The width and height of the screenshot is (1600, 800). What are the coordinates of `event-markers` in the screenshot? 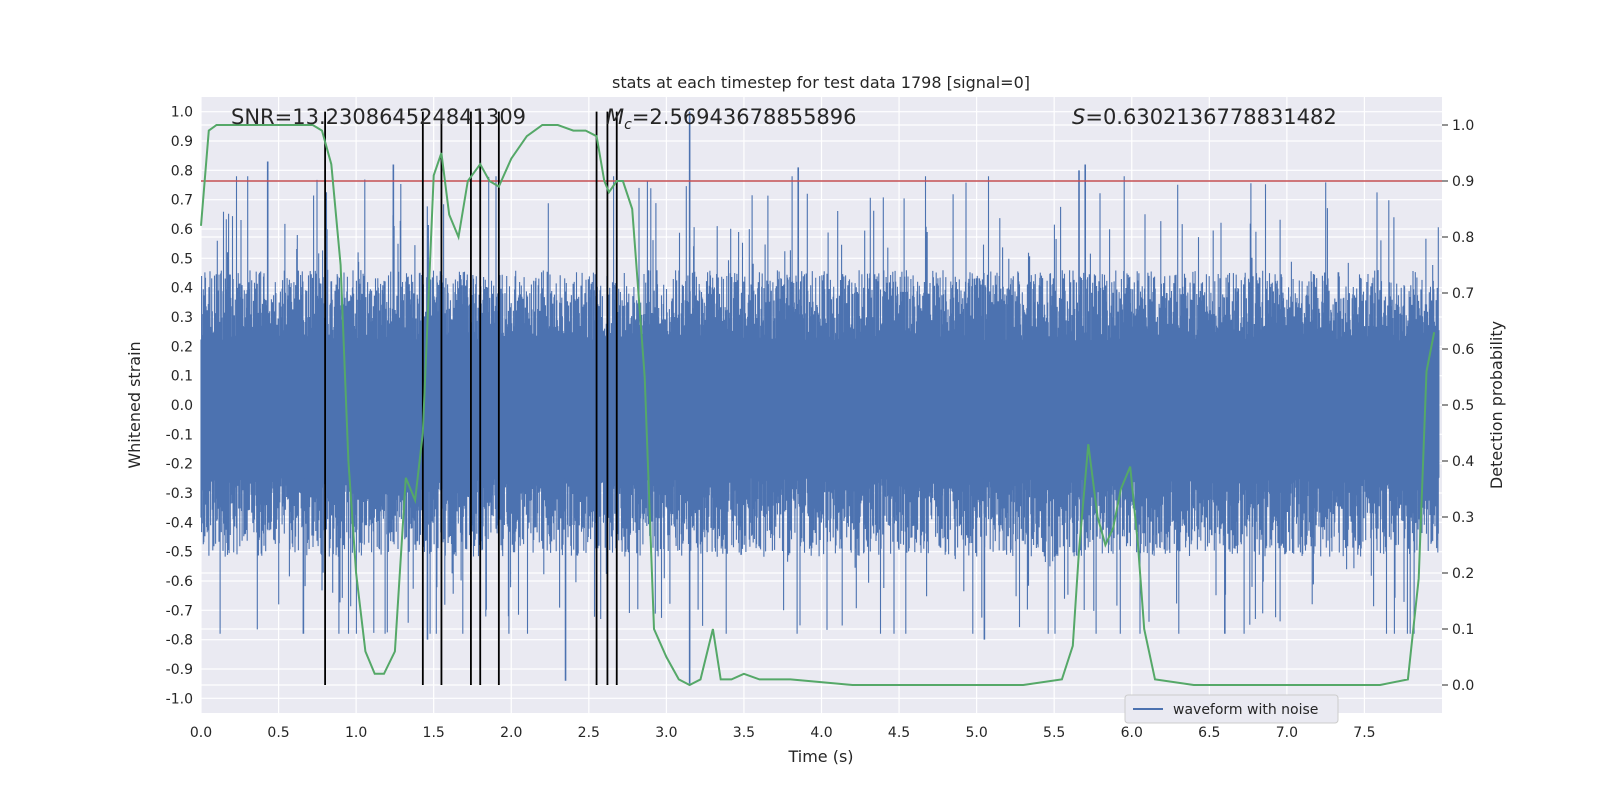 It's located at (471, 398).